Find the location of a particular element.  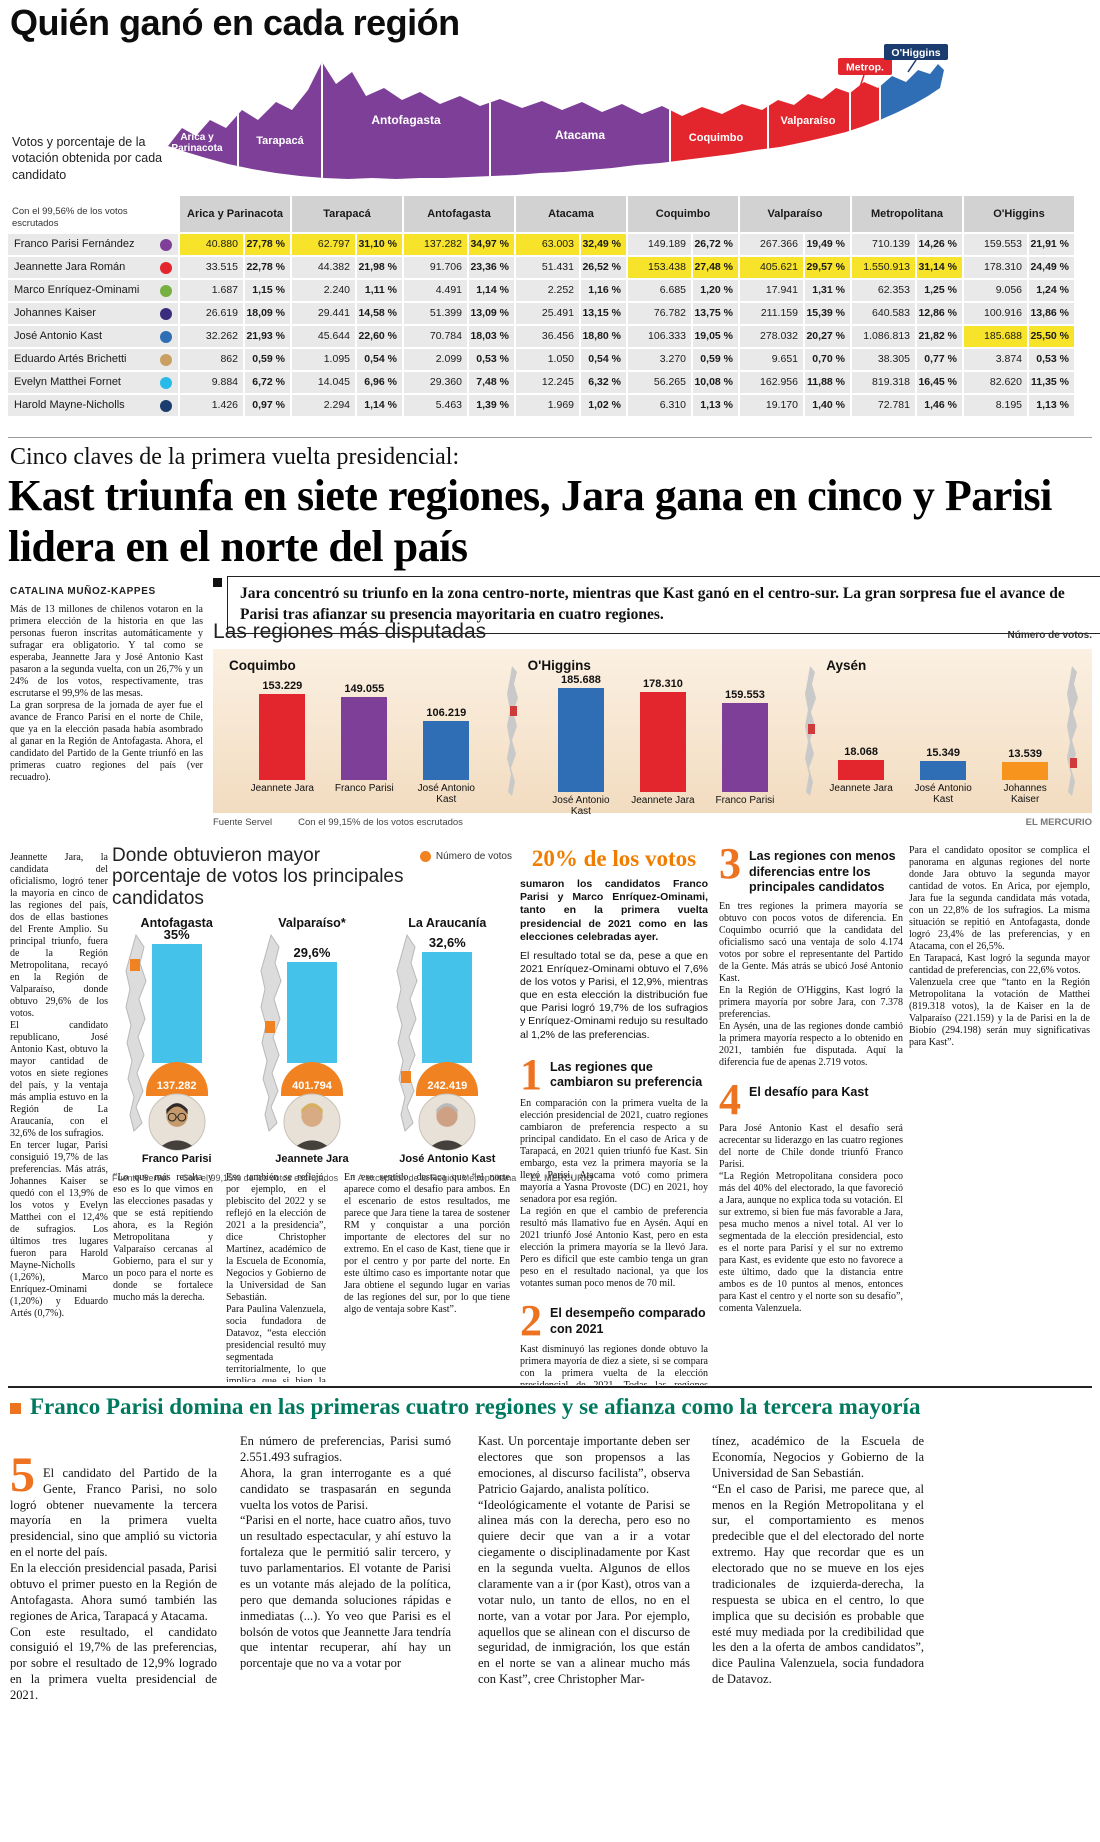

votes-cell: 38.305 is located at coordinates (883, 359).